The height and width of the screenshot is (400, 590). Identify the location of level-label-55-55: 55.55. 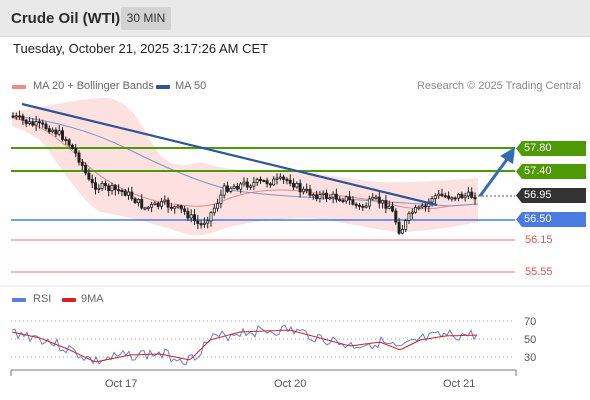
(539, 272).